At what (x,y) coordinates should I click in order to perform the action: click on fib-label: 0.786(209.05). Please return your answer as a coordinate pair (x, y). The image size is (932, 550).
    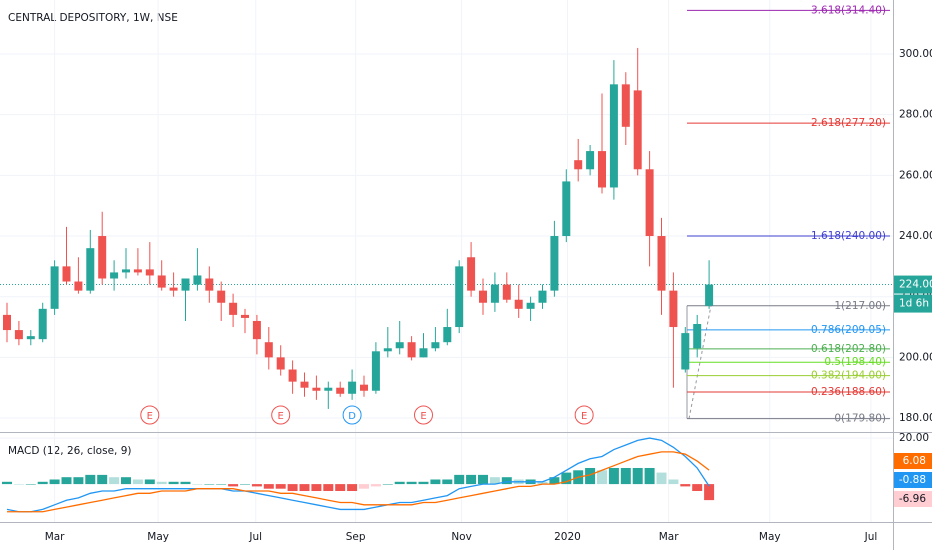
    Looking at the image, I should click on (848, 330).